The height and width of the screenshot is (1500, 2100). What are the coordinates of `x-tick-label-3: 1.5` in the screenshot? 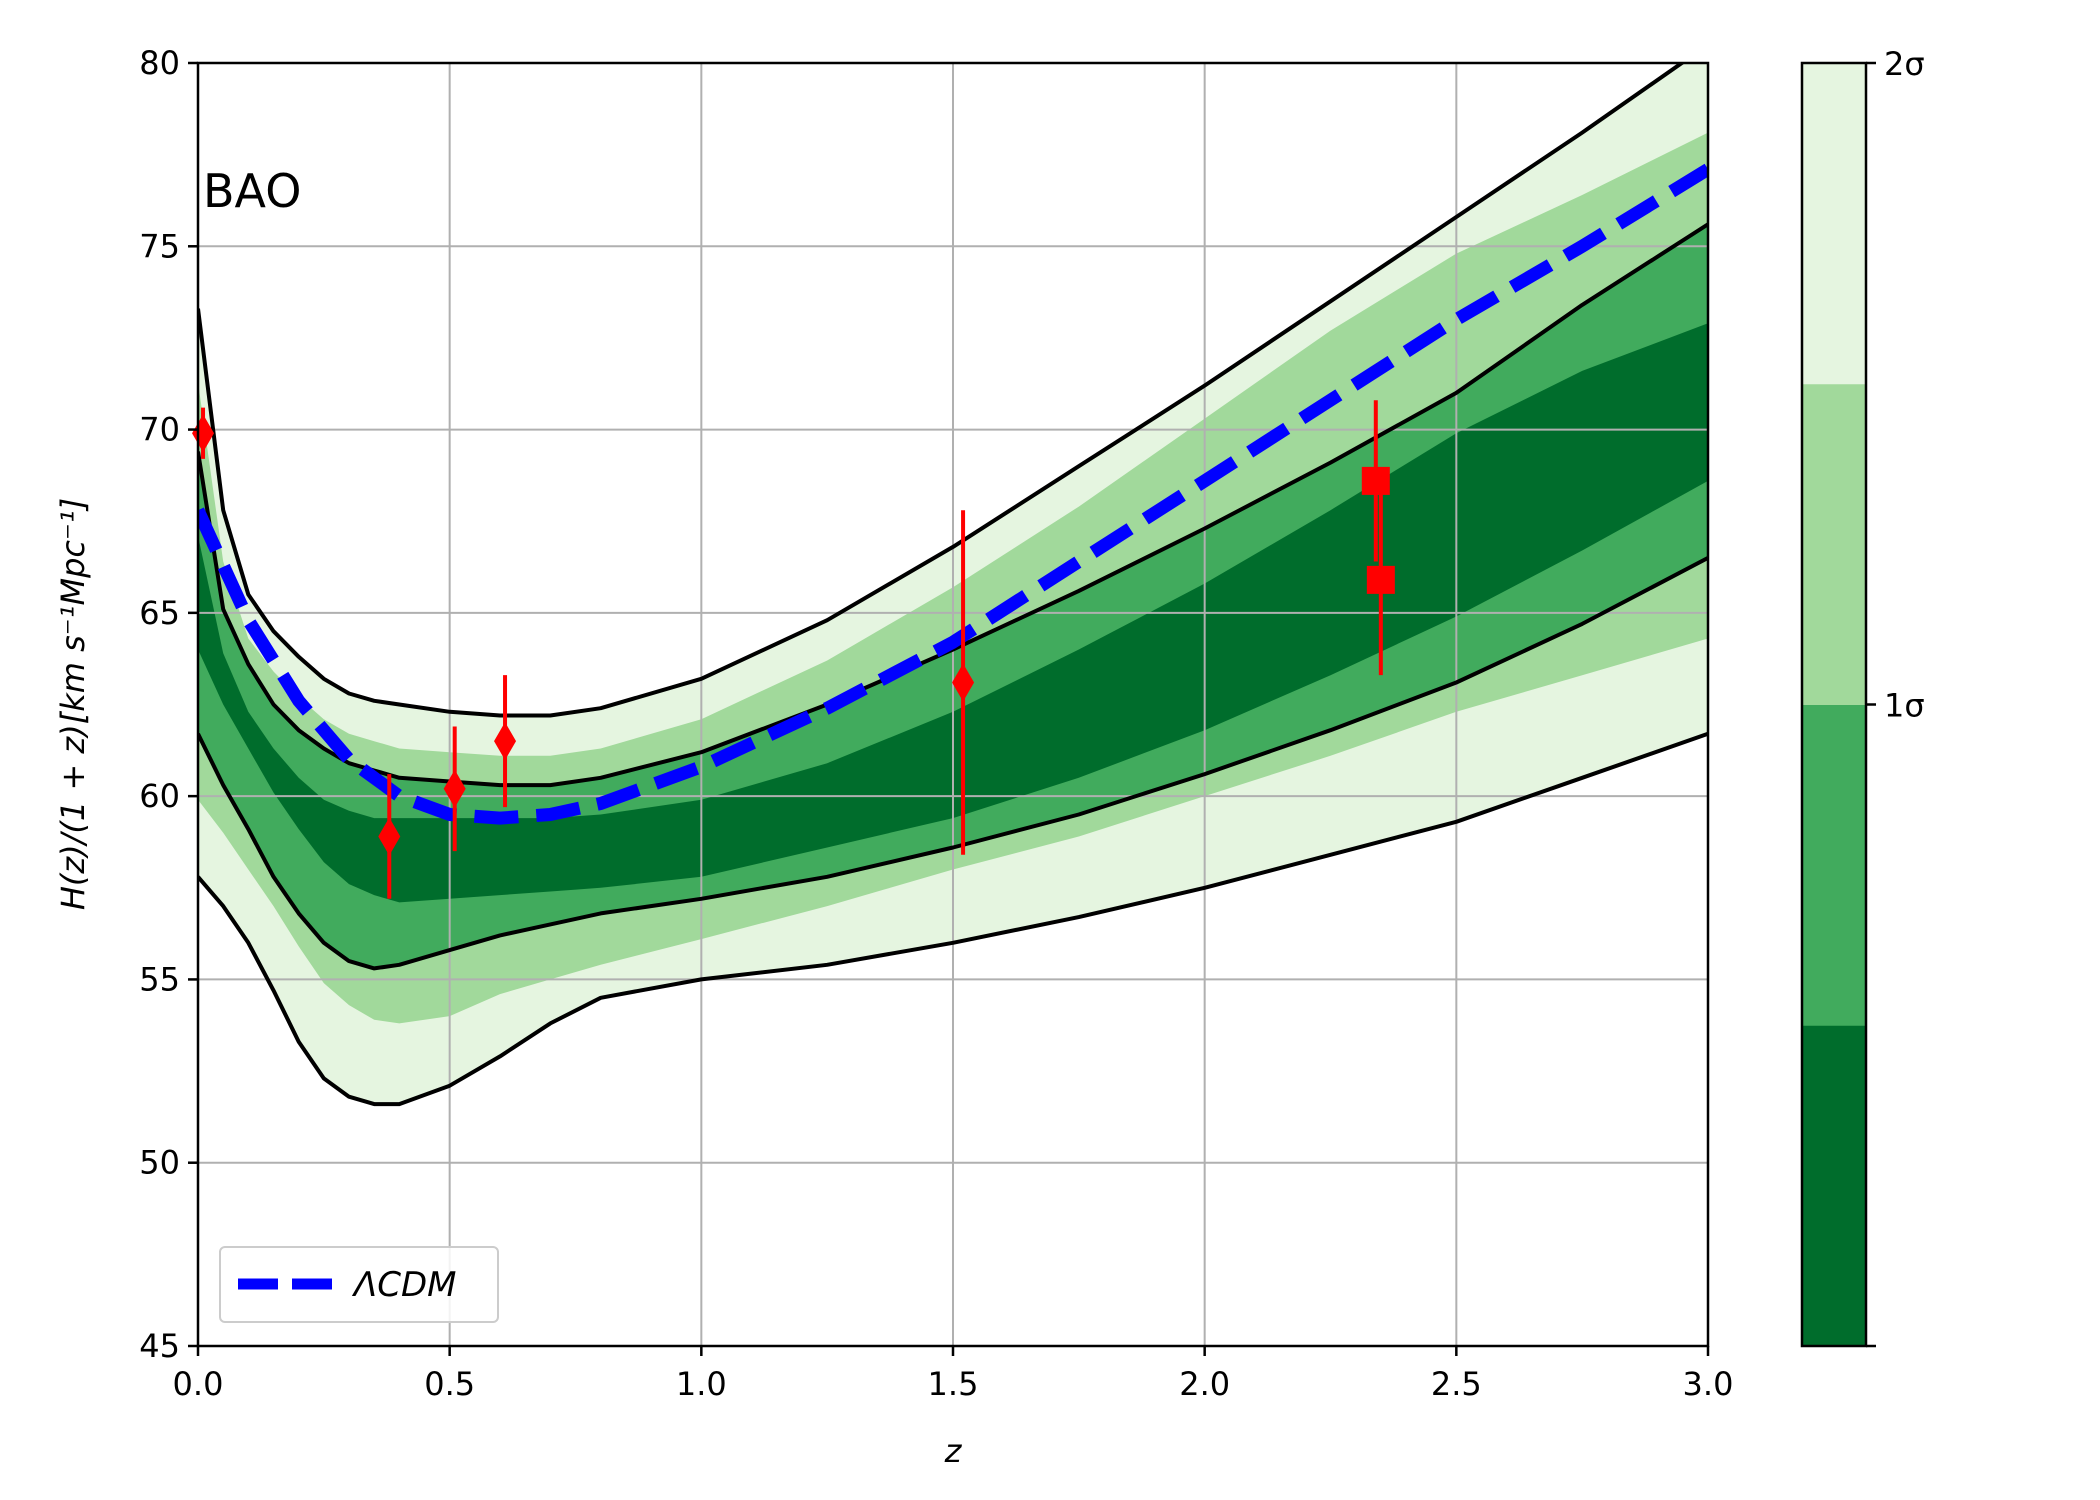 It's located at (953, 1384).